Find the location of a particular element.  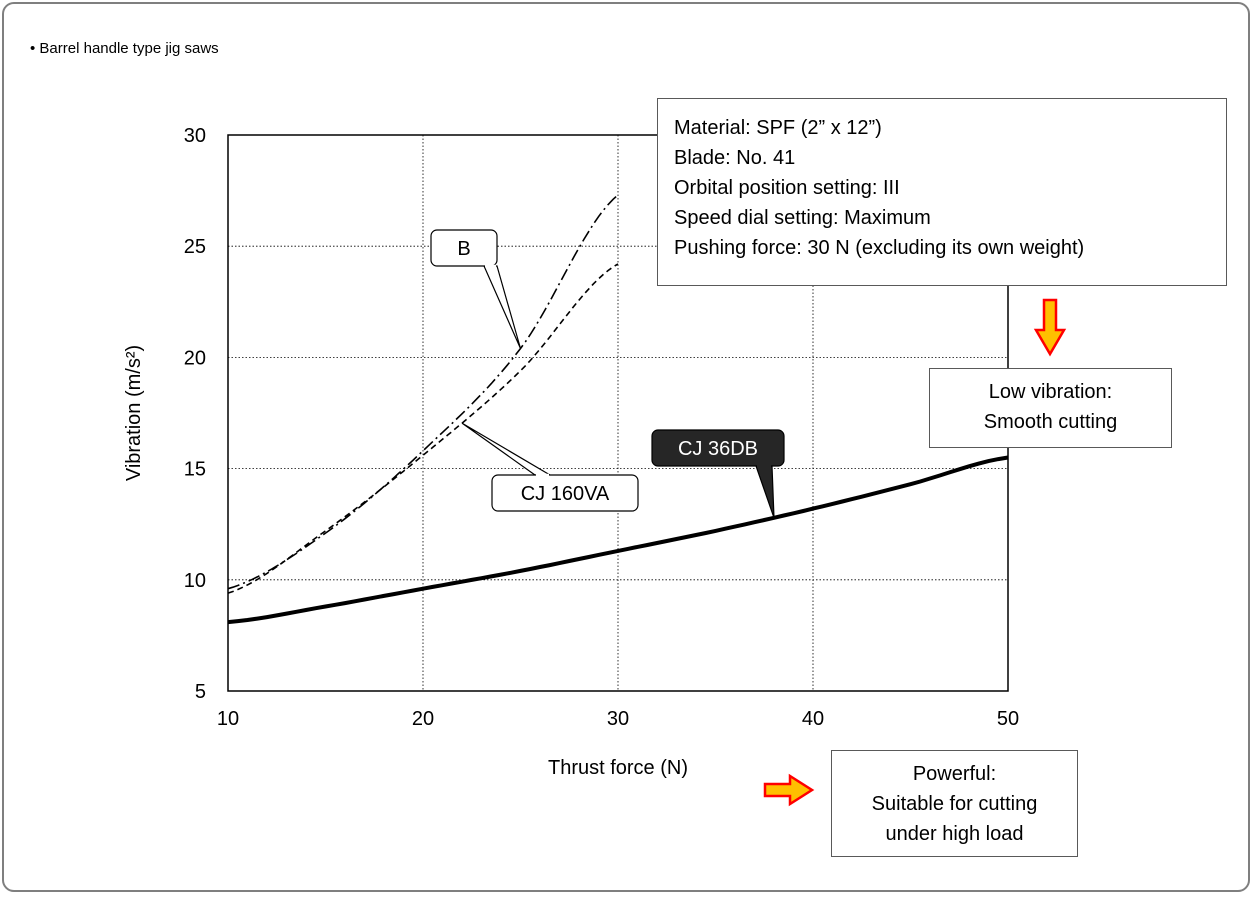

x-tick-label: 10 is located at coordinates (228, 719).